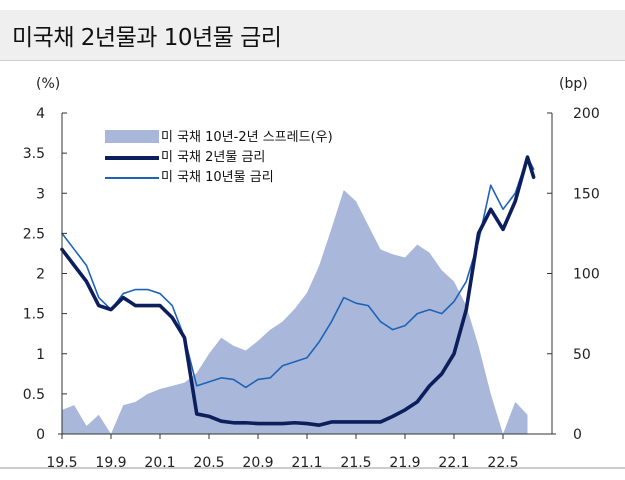 The image size is (625, 480). Describe the element at coordinates (34, 315) in the screenshot. I see `left-tick-label: 1.5` at that location.